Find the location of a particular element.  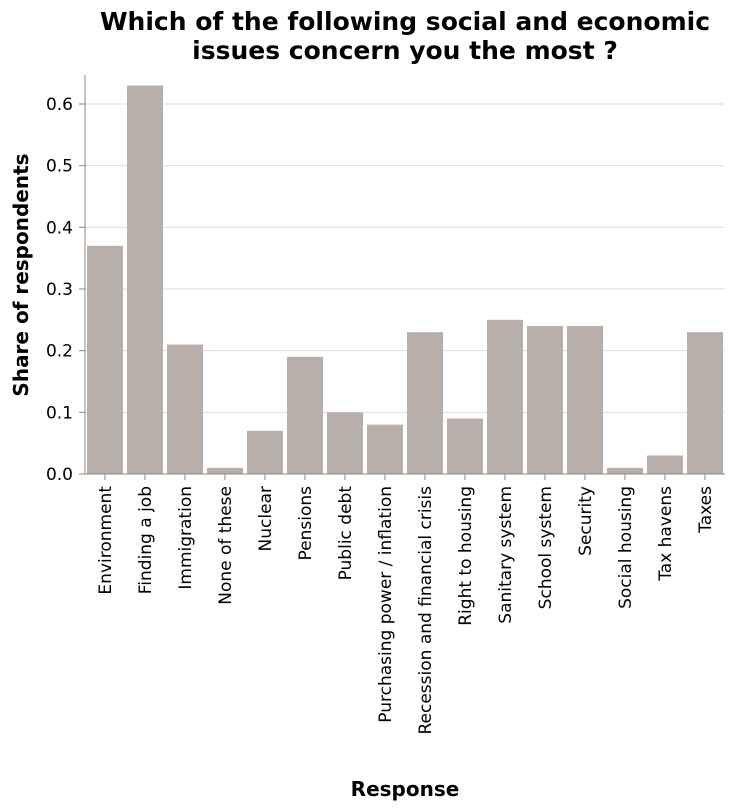

x-tick-label: Recession and financial crisis is located at coordinates (426, 610).